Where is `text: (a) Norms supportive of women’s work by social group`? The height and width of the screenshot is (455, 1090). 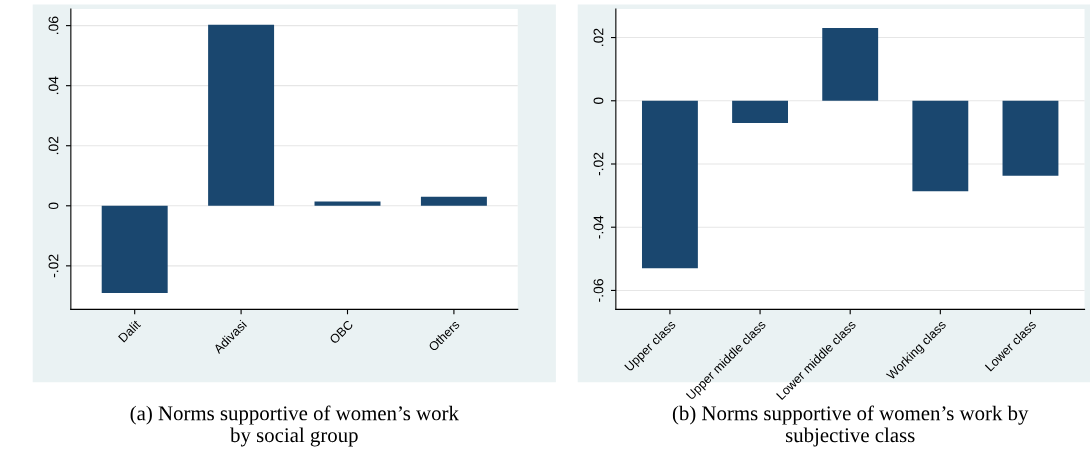
text: (a) Norms supportive of women’s work by social group is located at coordinates (294, 426).